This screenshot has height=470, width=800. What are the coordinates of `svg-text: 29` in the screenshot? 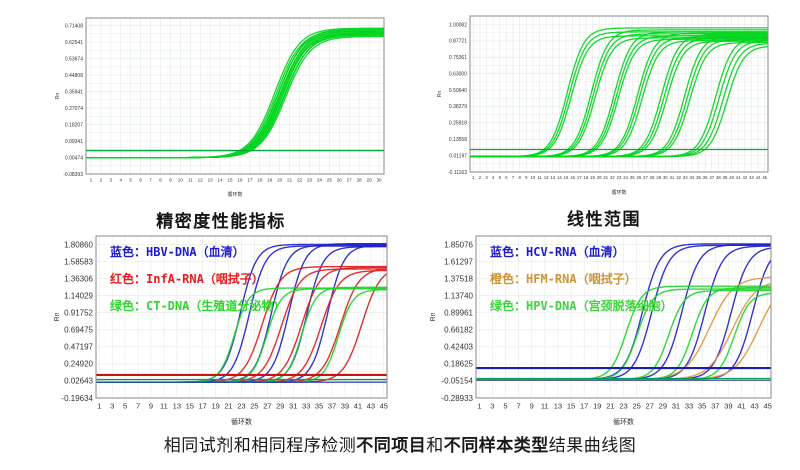 It's located at (663, 406).